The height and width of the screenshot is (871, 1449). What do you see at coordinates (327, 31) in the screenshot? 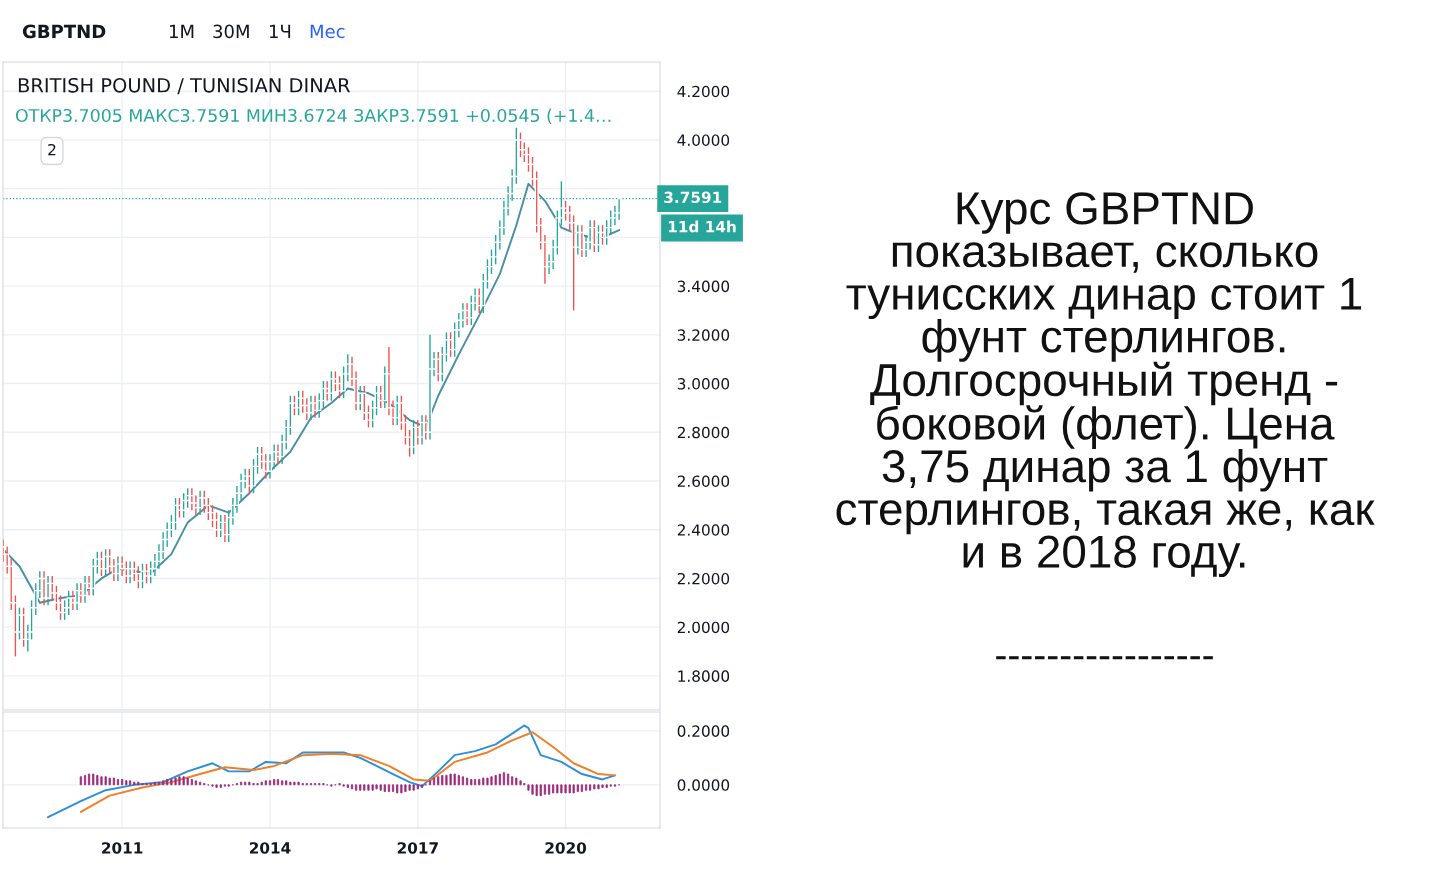
I see `text: Мес` at bounding box center [327, 31].